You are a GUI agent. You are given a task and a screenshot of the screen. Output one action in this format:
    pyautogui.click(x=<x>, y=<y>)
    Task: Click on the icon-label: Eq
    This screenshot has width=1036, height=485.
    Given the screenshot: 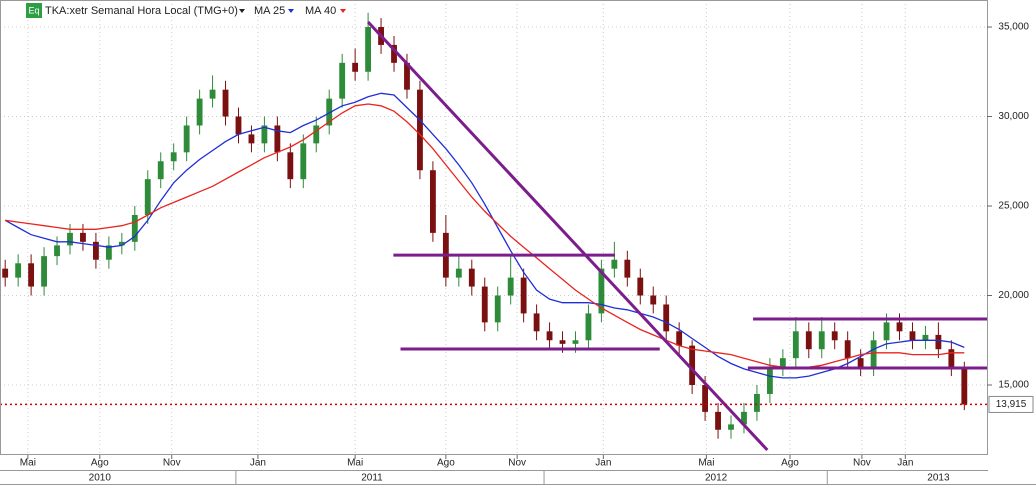 What is the action you would take?
    pyautogui.click(x=33, y=10)
    